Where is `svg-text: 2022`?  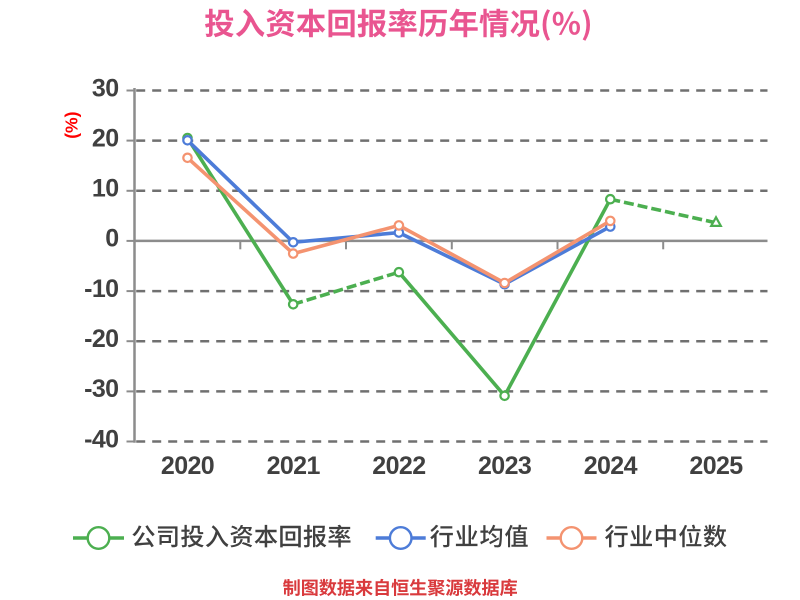
svg-text: 2022 is located at coordinates (398, 466).